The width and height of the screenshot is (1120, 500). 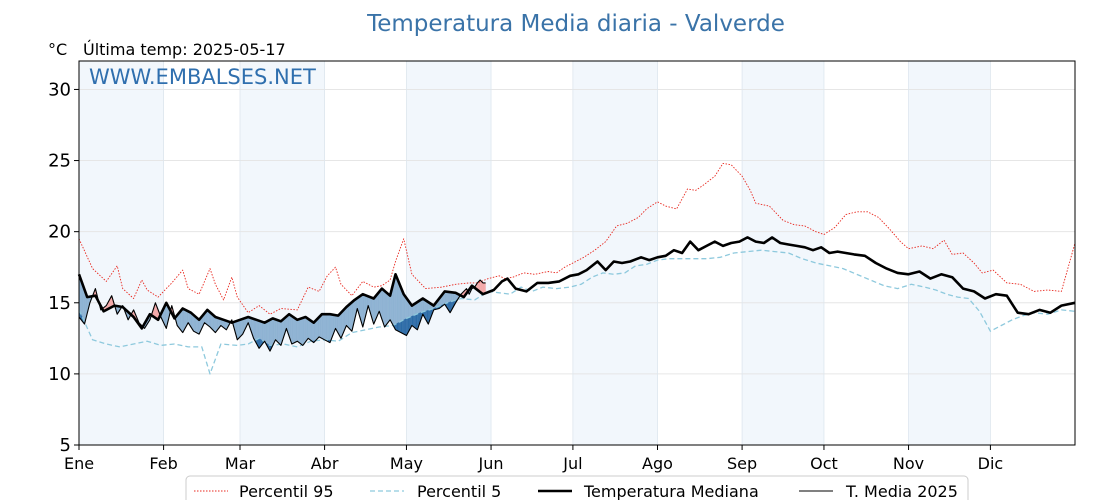 I want to click on y-tick-label: 25, so click(x=59, y=161).